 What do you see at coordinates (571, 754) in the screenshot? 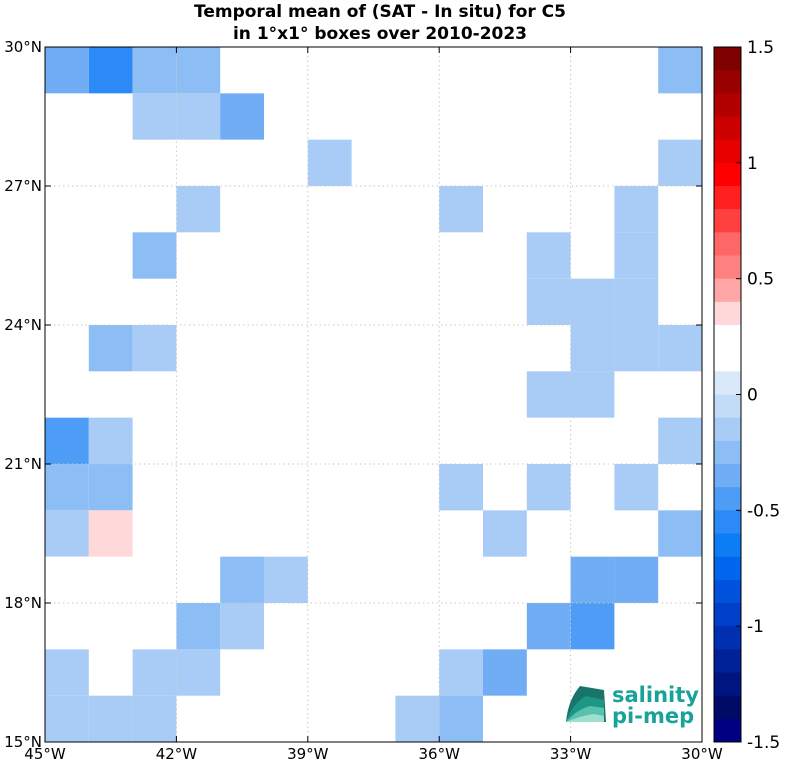
I see `x-tick-label: 33°W` at bounding box center [571, 754].